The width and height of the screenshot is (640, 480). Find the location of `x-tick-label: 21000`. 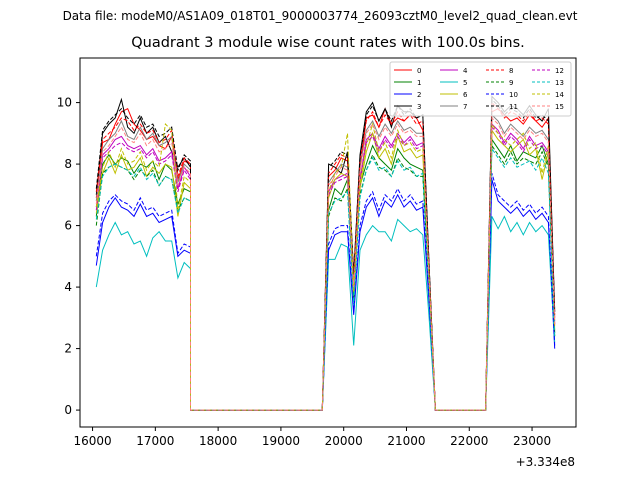

x-tick-label: 21000 is located at coordinates (406, 441).